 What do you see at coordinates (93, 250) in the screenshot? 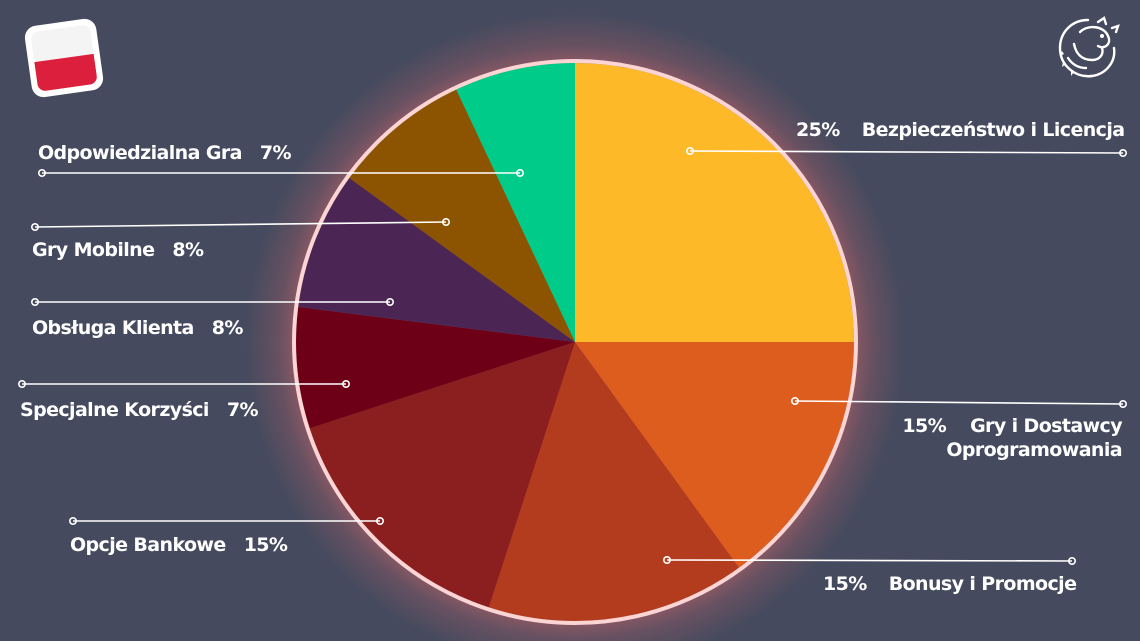
I see `slice-label: Gry Mobilne` at bounding box center [93, 250].